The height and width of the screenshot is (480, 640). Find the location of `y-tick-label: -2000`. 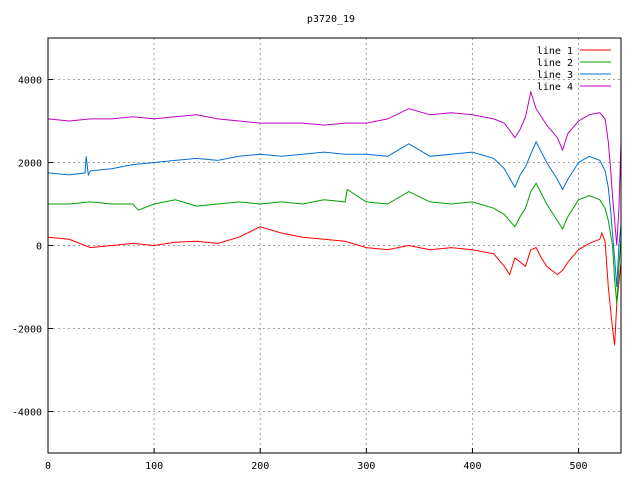

y-tick-label: -2000 is located at coordinates (27, 330).